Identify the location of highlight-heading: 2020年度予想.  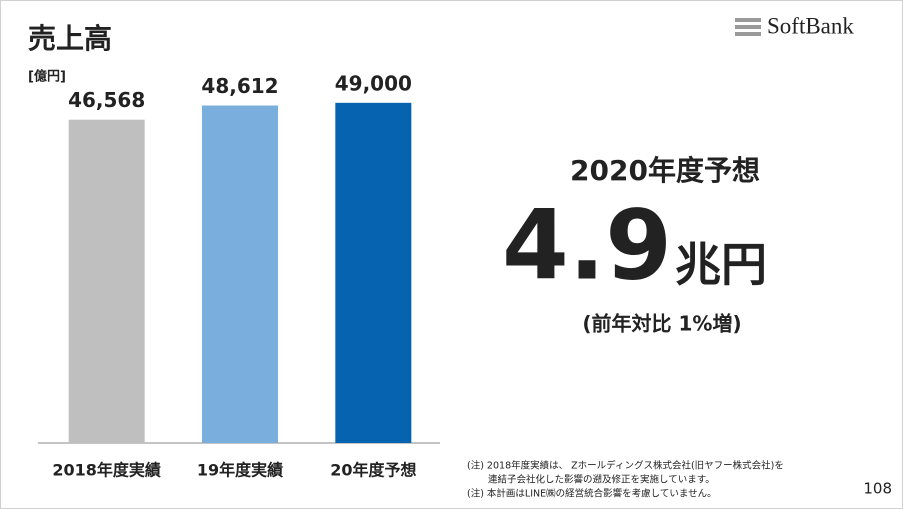
(665, 170).